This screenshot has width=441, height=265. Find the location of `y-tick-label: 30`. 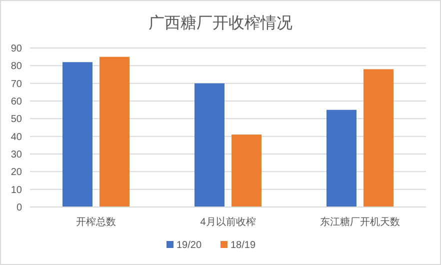

y-tick-label: 30 is located at coordinates (16, 155).